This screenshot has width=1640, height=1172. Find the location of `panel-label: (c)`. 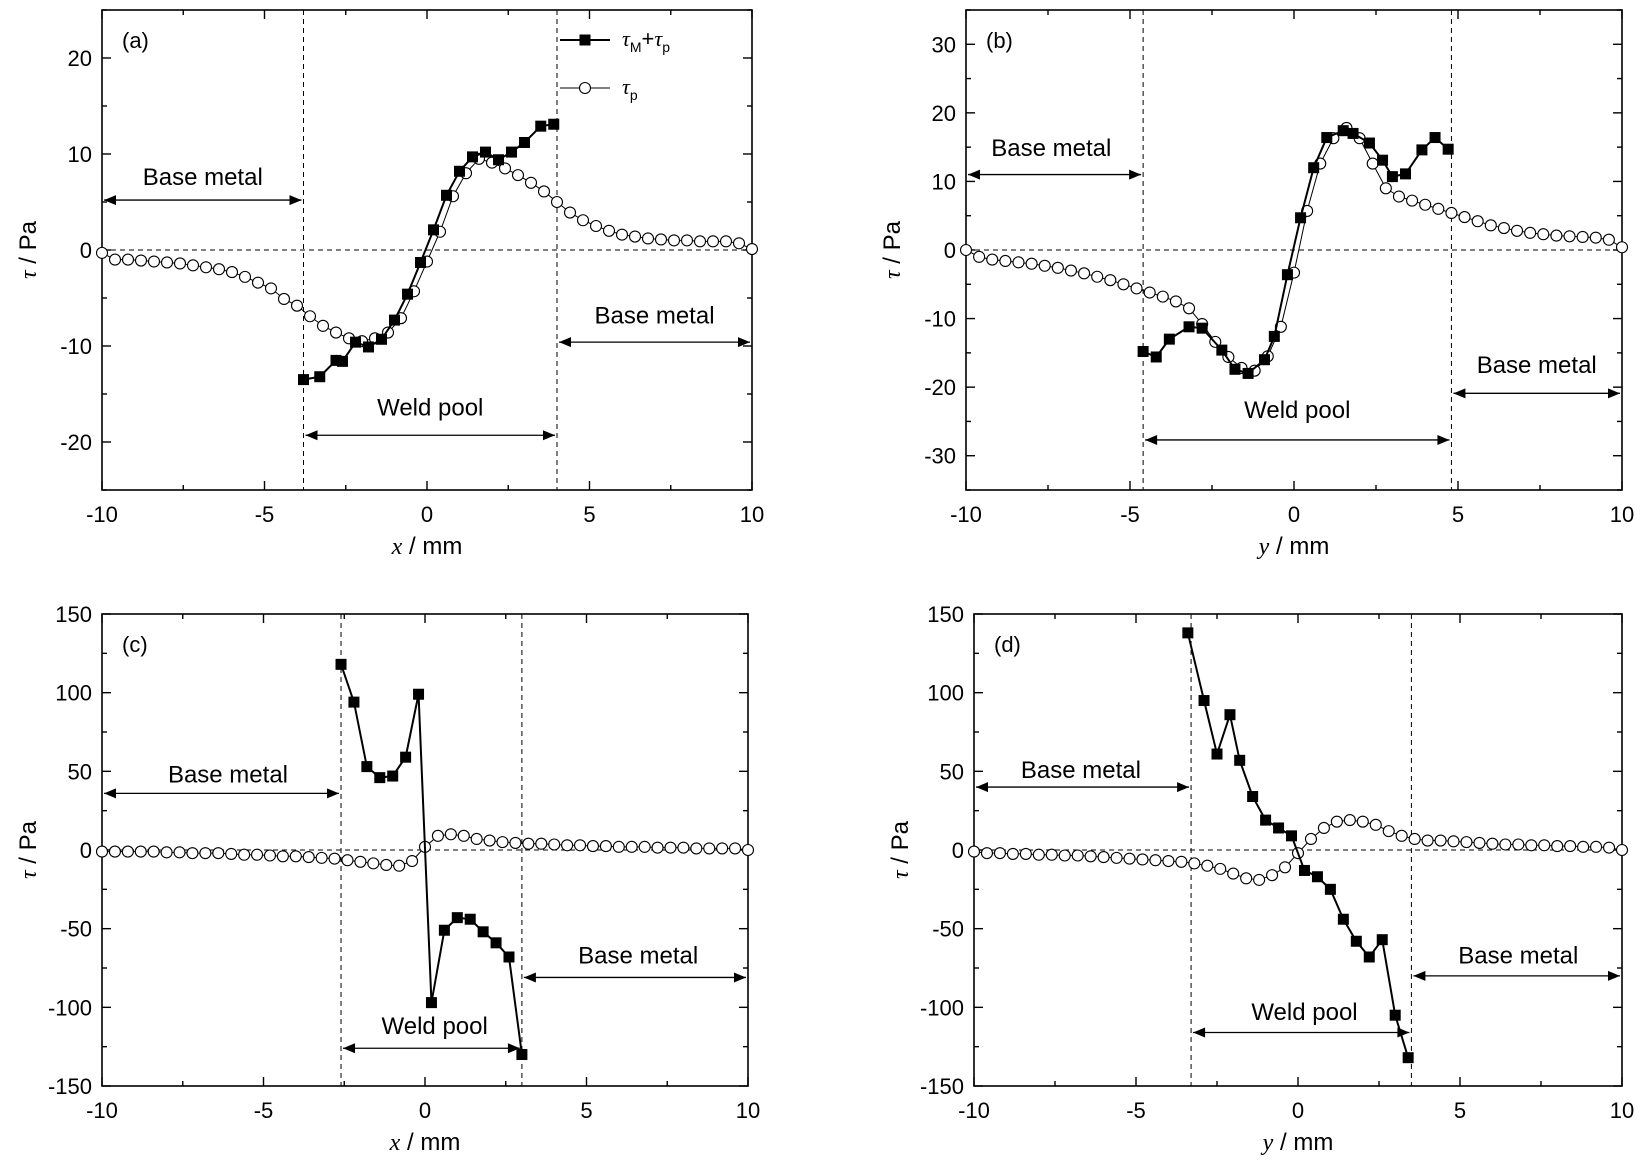

panel-label: (c) is located at coordinates (135, 644).